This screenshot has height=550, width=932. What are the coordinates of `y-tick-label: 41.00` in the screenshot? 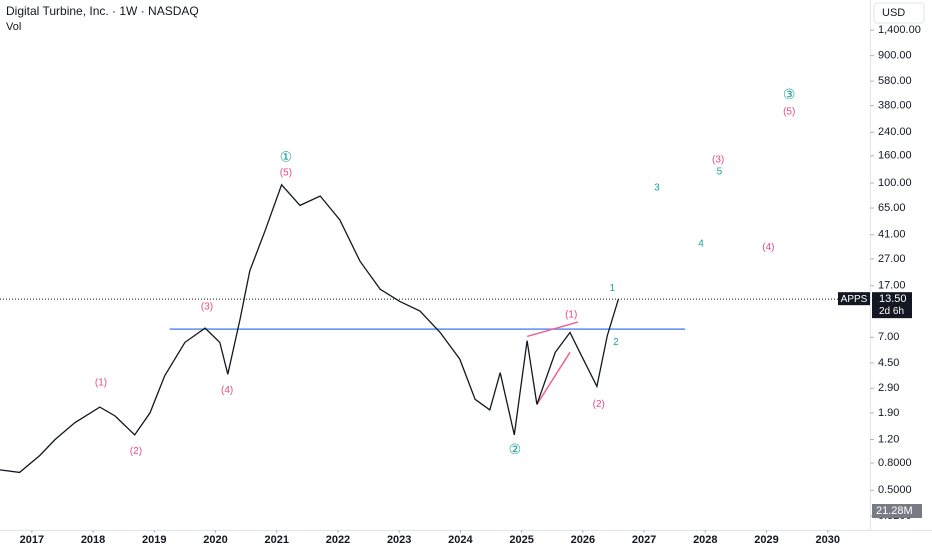 It's located at (892, 235).